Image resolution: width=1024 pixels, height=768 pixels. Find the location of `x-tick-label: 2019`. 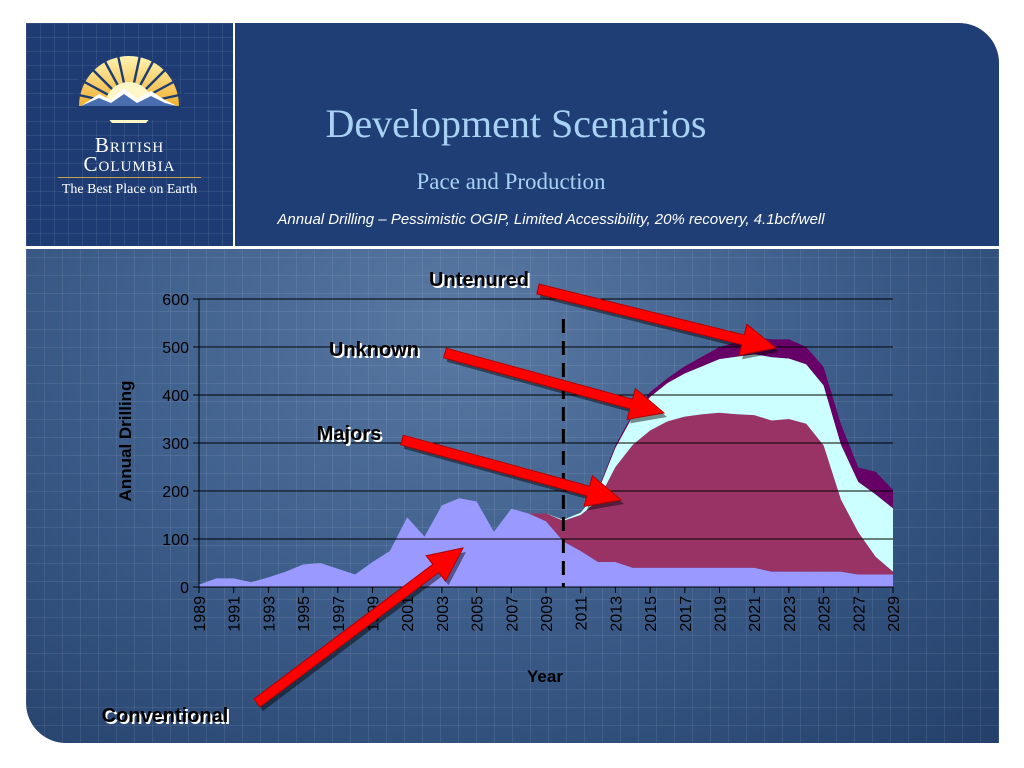

x-tick-label: 2019 is located at coordinates (721, 614).